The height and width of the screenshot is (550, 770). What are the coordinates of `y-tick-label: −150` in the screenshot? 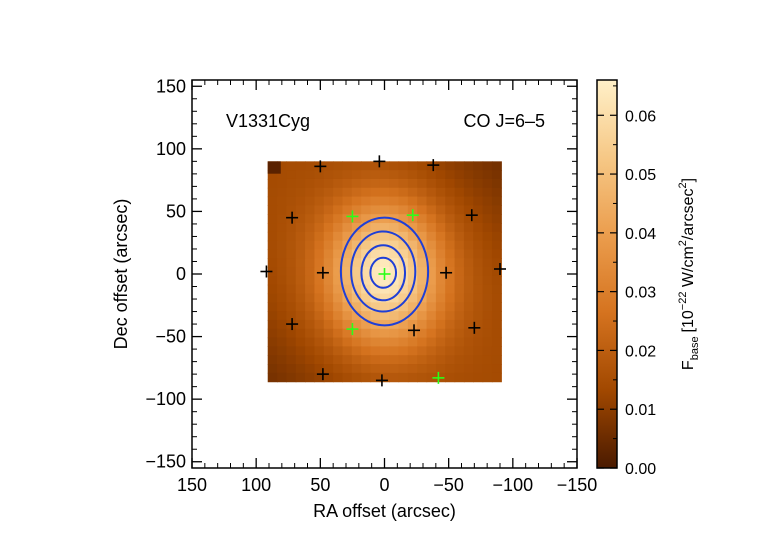 It's located at (165, 462).